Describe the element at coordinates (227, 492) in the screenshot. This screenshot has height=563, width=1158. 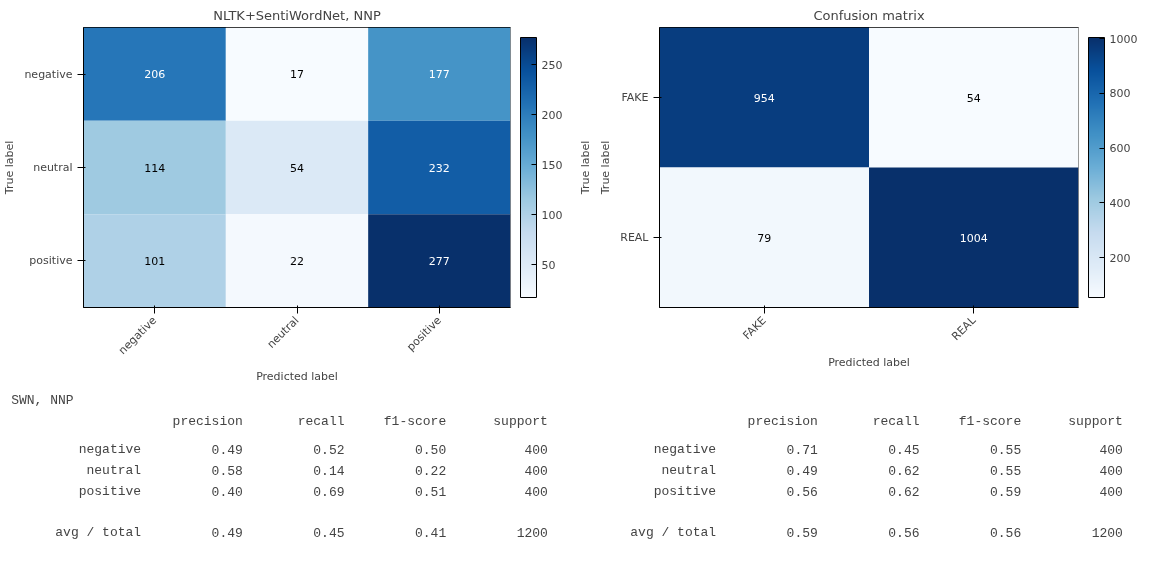
I see `text: 0.40` at that location.